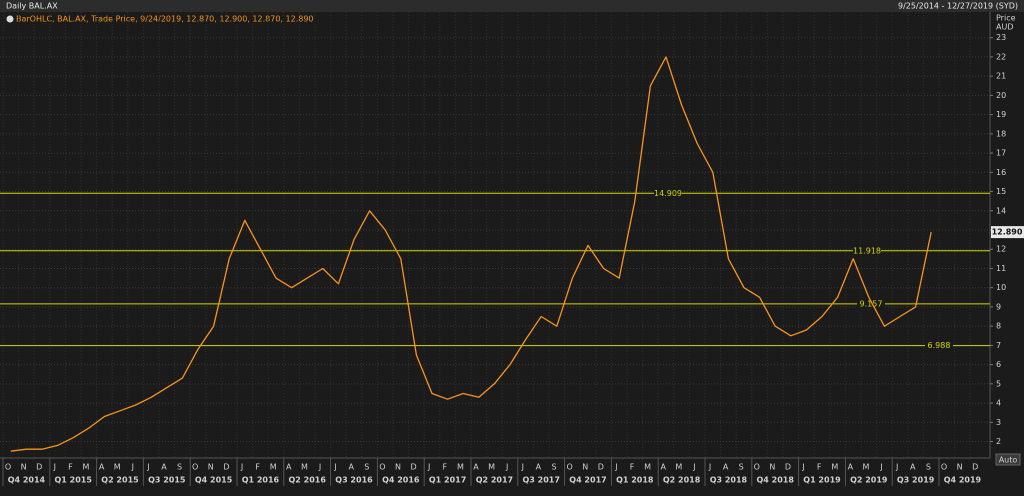  I want to click on last-price-box, so click(1007, 232).